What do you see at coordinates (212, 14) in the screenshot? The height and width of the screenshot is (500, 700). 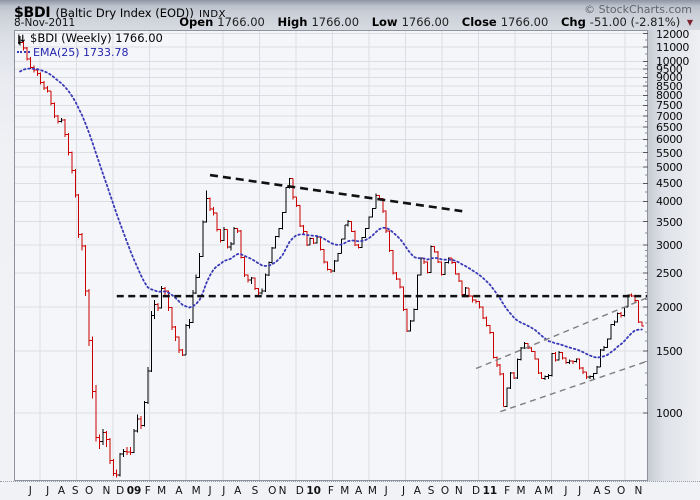 I see `exchange-label: INDX` at bounding box center [212, 14].